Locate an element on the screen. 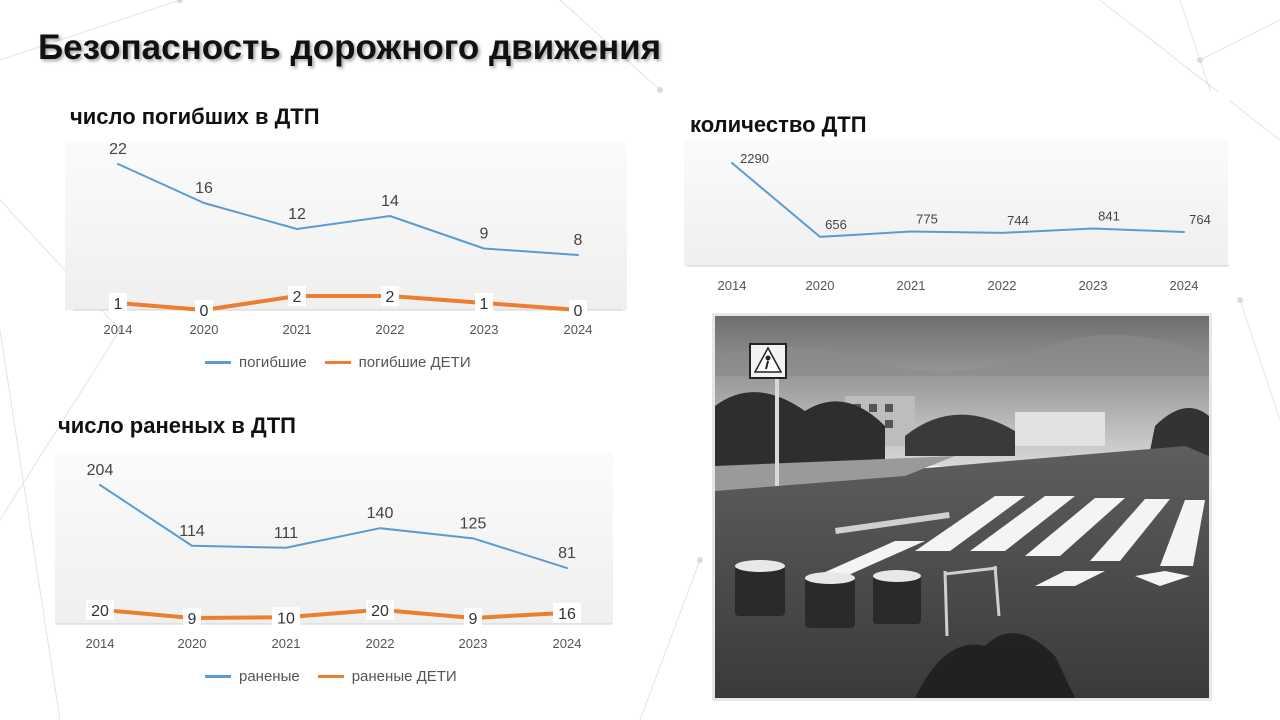  injured-series-1-data-label-0: 20 is located at coordinates (100, 611).